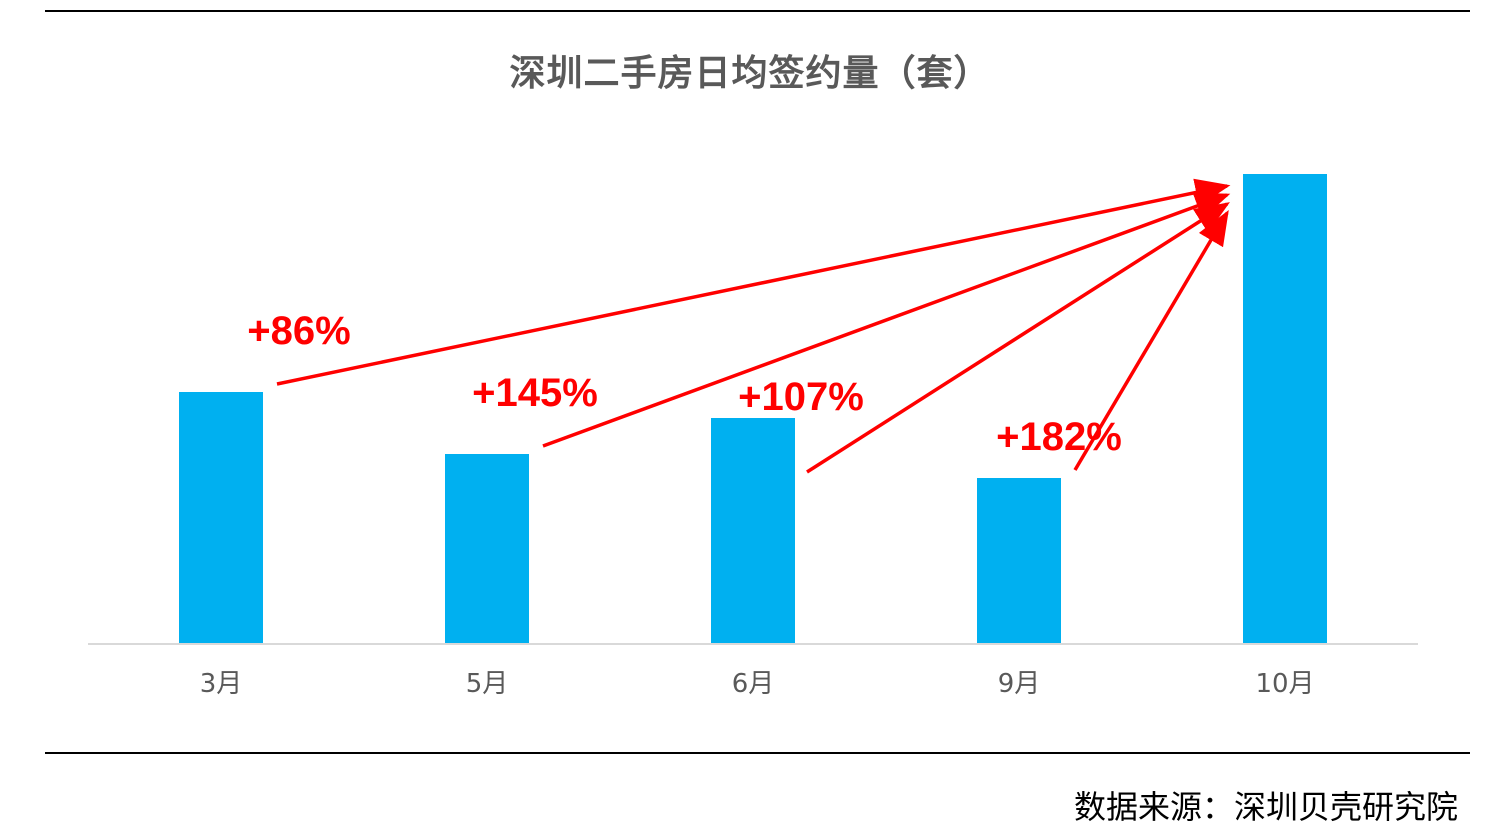 The width and height of the screenshot is (1500, 838). What do you see at coordinates (757, 753) in the screenshot?
I see `bottom-rule` at bounding box center [757, 753].